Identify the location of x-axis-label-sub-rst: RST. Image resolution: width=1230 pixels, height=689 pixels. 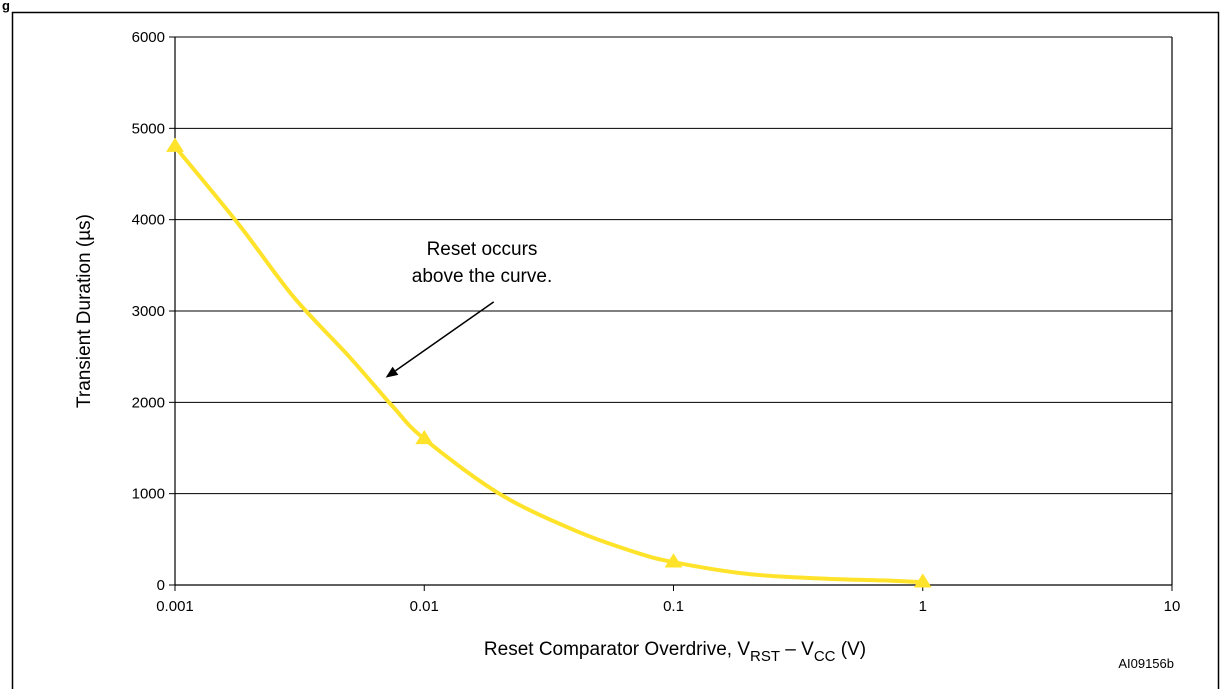
(765, 656).